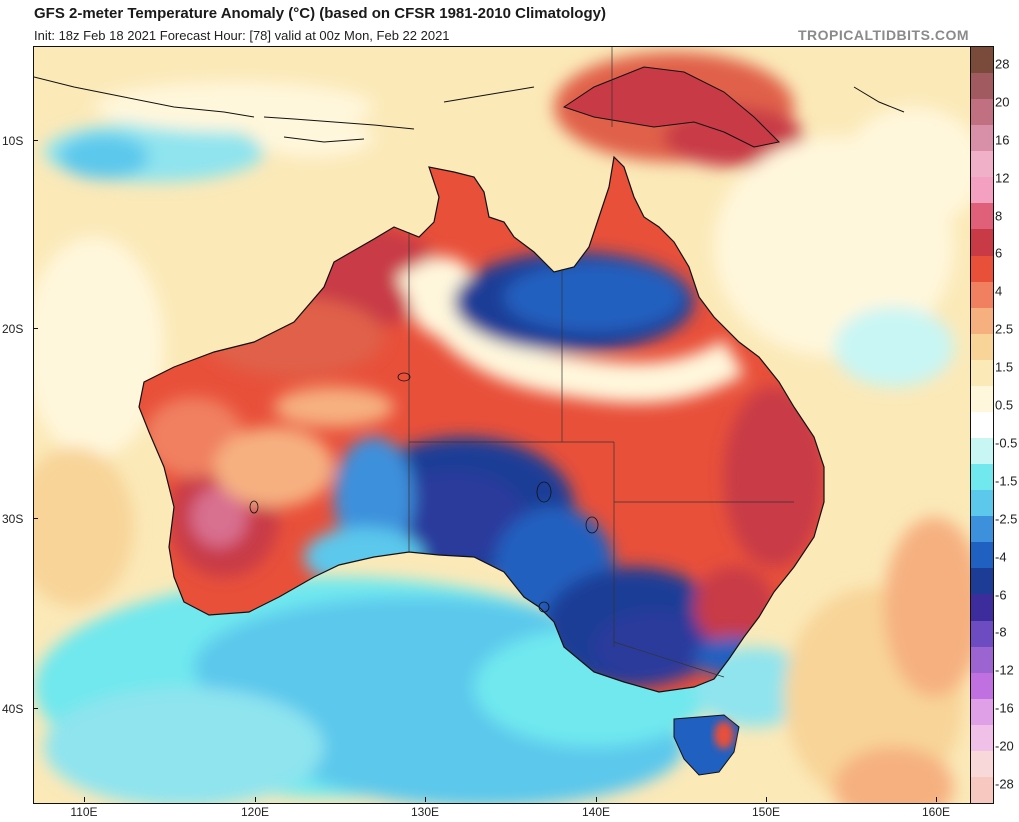 Image resolution: width=1019 pixels, height=822 pixels. I want to click on lon-label-150e: 150E, so click(766, 812).